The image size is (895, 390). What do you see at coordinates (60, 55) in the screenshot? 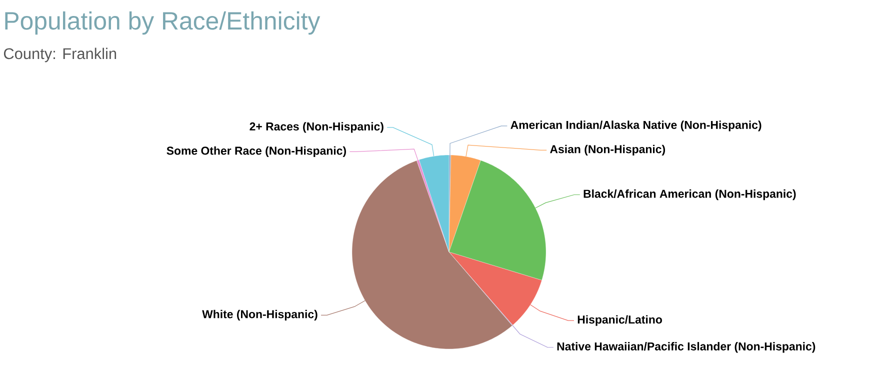
I see `chart-subtitle: County: Franklin` at bounding box center [60, 55].